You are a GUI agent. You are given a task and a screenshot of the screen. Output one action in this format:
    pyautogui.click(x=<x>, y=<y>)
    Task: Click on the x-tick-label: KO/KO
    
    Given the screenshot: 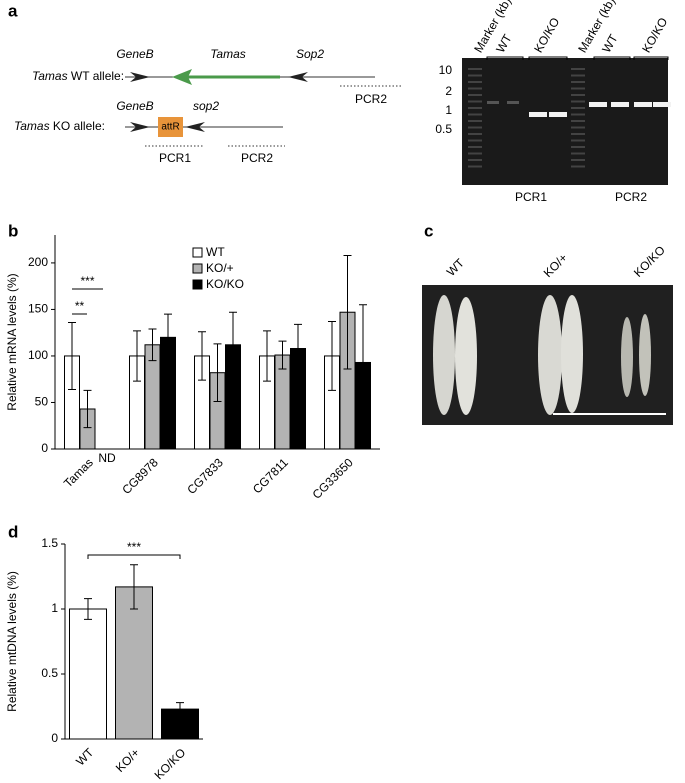 What is the action you would take?
    pyautogui.click(x=170, y=763)
    